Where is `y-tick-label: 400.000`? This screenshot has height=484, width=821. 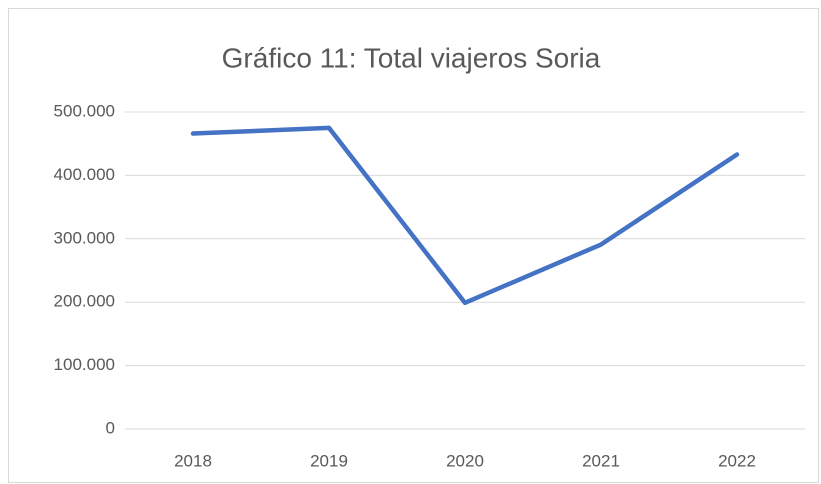 y-tick-label: 400.000 is located at coordinates (84, 174).